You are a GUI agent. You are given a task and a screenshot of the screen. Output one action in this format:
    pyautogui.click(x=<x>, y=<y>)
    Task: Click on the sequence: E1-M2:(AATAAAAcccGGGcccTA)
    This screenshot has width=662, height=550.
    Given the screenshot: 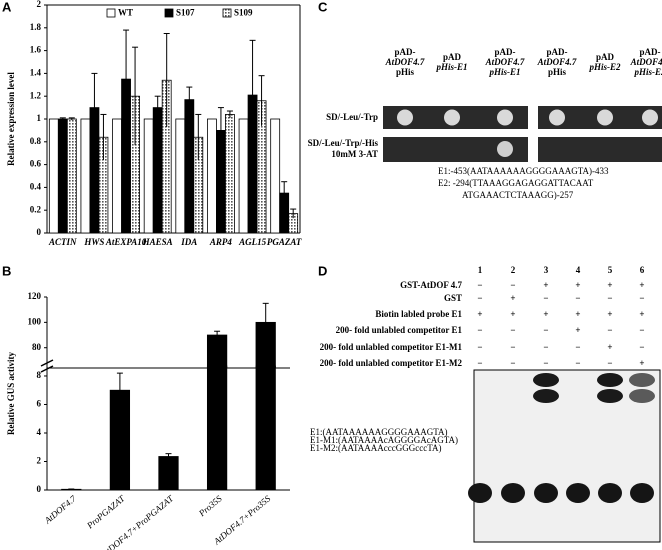 What is the action you would take?
    pyautogui.click(x=376, y=448)
    